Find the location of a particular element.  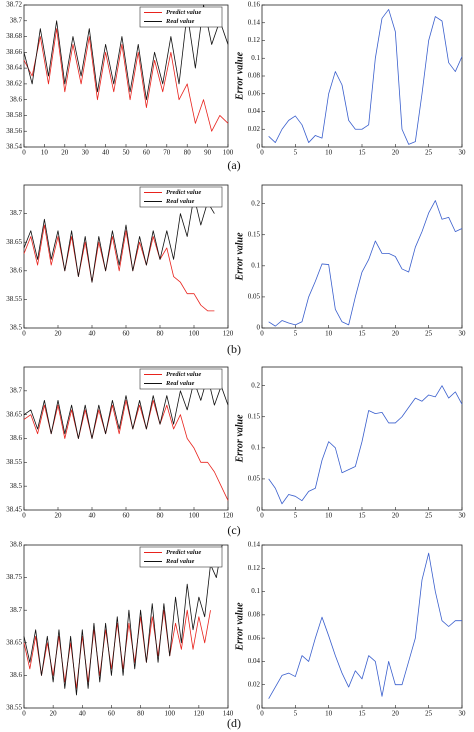

legend-label: Real value is located at coordinates (179, 561).